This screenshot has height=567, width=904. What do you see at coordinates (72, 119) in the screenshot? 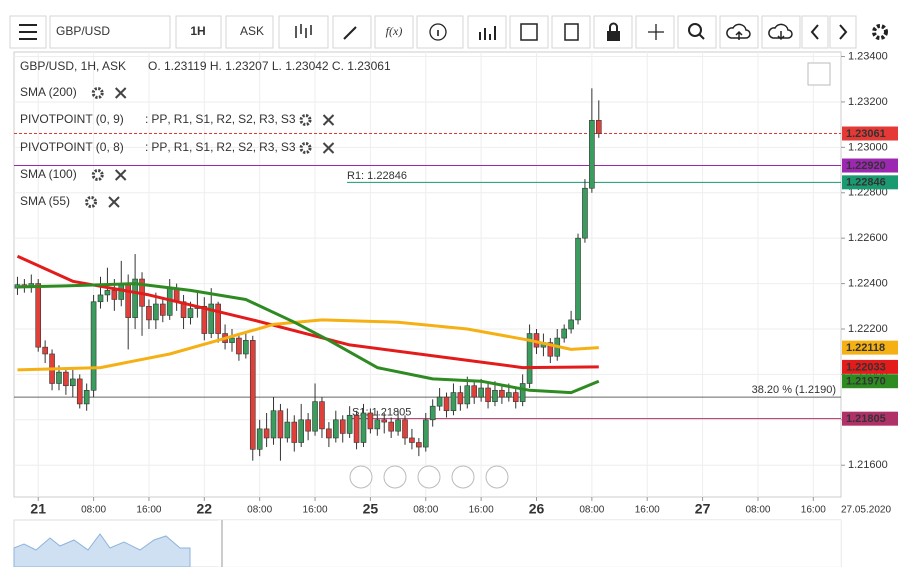
I see `legend-entry: PIVOTPOINT (0, 9)` at bounding box center [72, 119].